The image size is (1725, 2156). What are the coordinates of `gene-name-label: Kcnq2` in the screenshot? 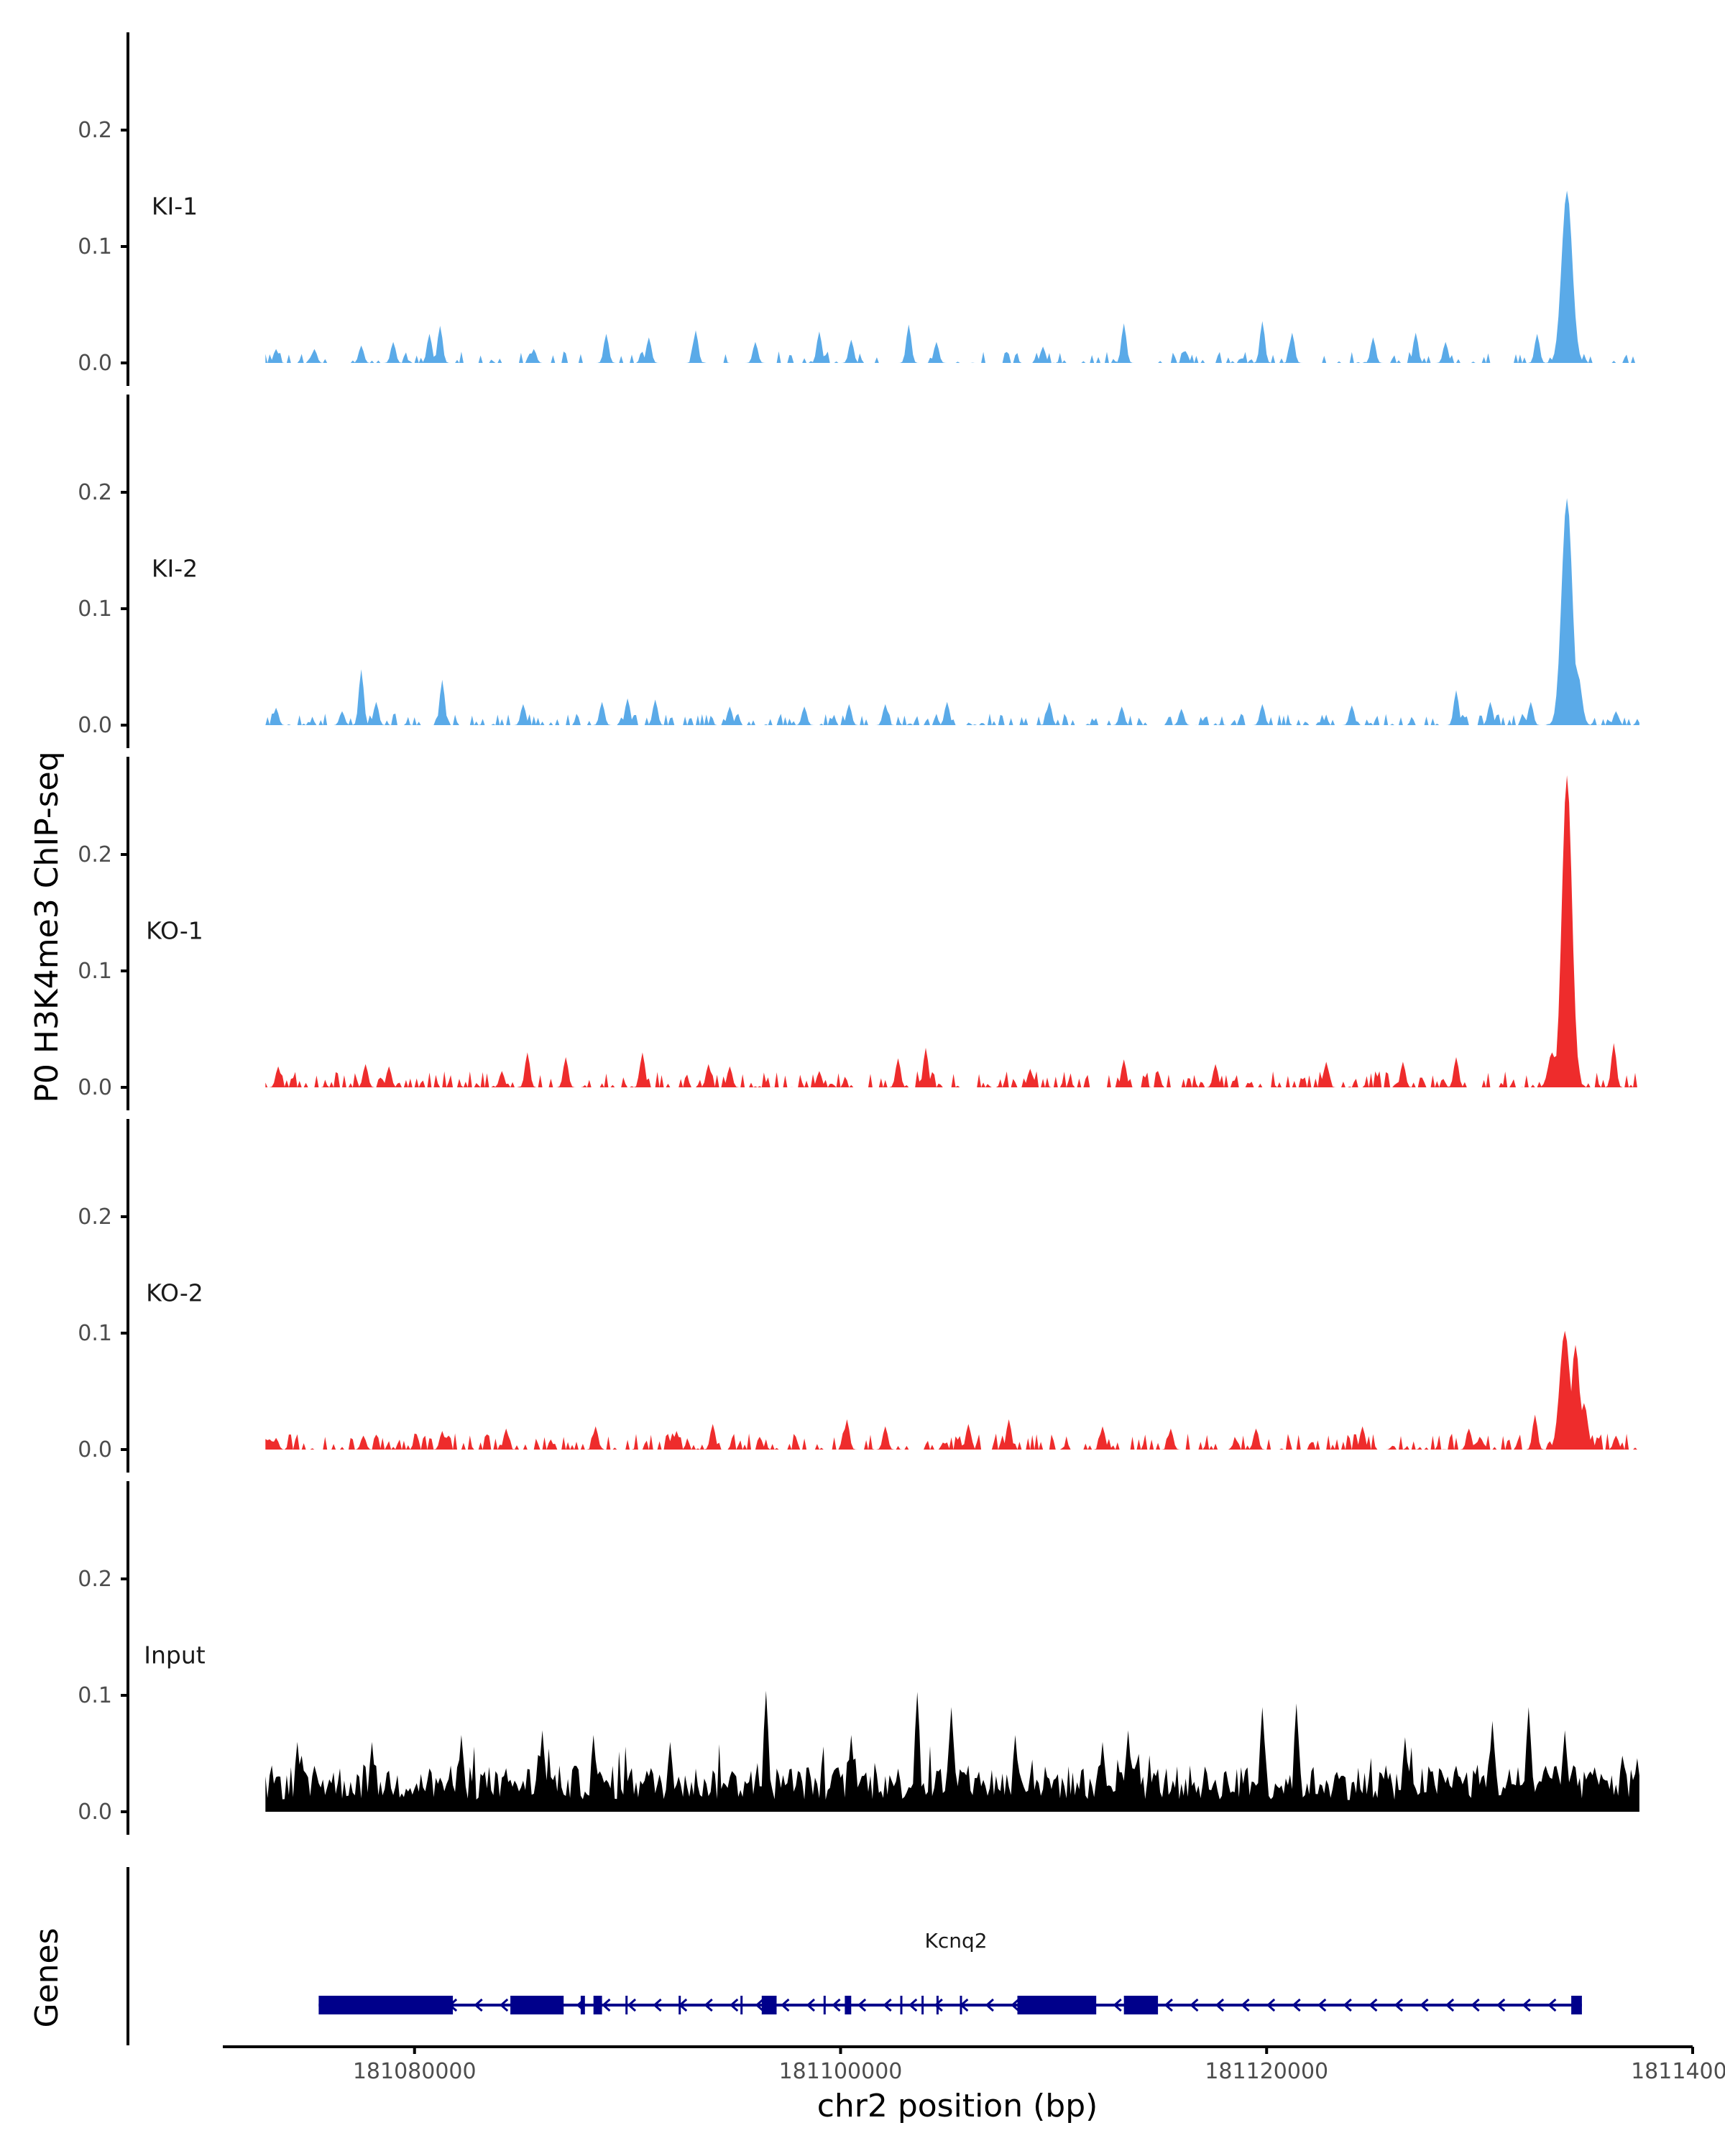 It's located at (955, 1941).